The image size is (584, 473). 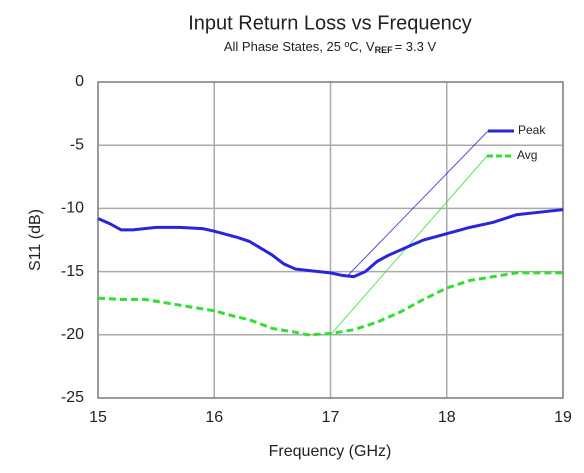 What do you see at coordinates (79, 81) in the screenshot?
I see `y-tick-label: 0` at bounding box center [79, 81].